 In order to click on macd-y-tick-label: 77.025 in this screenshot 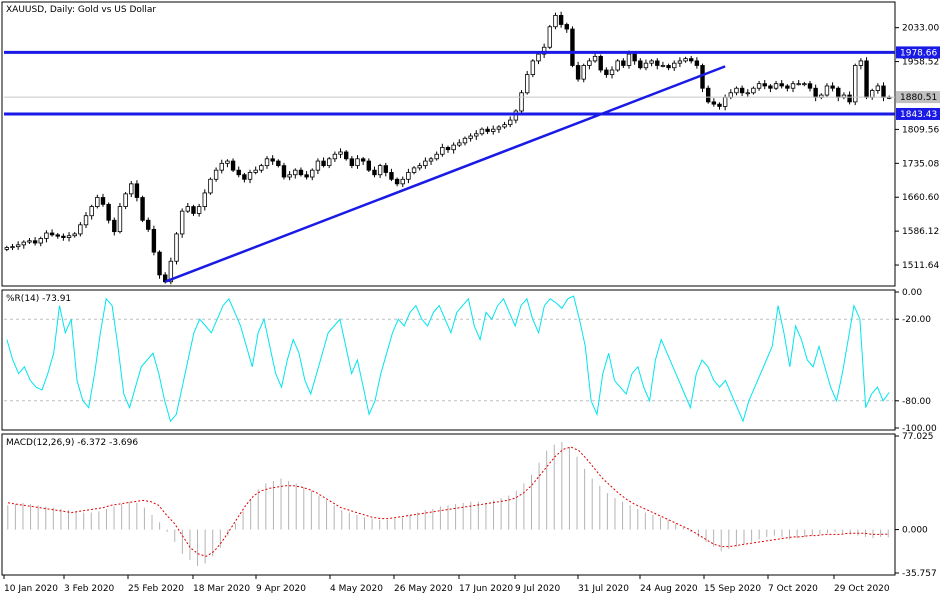, I will do `click(918, 437)`.